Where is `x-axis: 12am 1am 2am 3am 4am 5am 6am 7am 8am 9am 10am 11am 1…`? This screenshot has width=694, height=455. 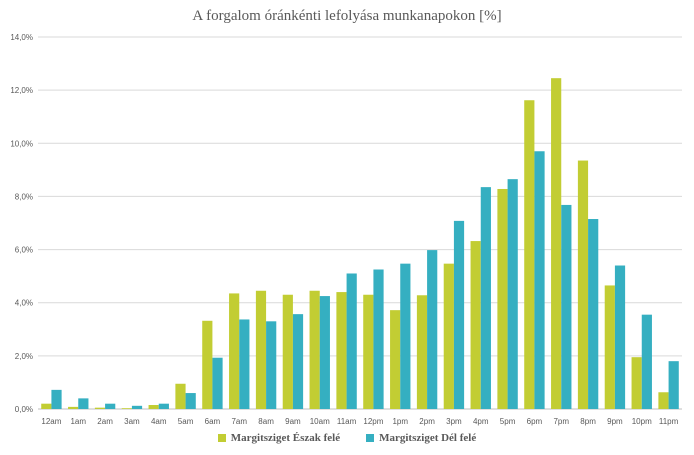 x-axis: 12am 1am 2am 3am 4am 5am 6am 7am 8am 9am 10am 11am 1… is located at coordinates (359, 421).